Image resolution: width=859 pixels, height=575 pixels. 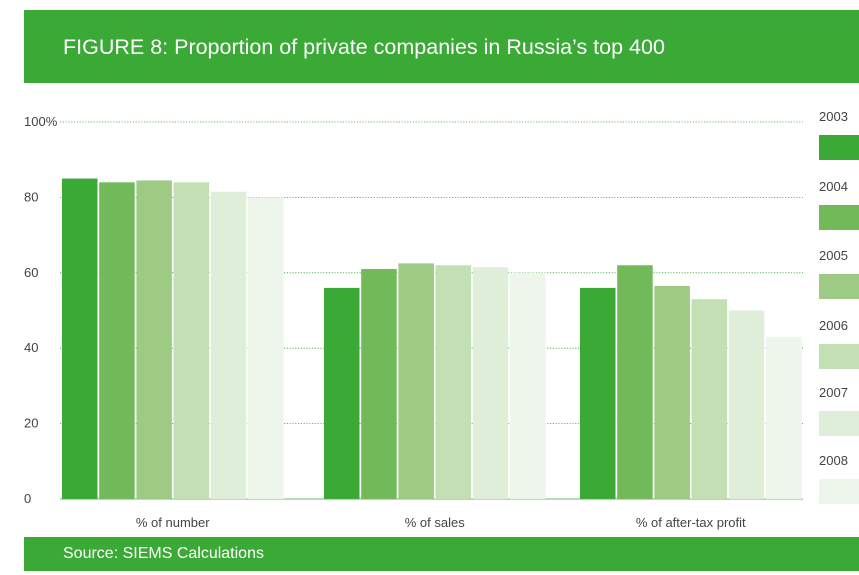 I want to click on y-tick-label: 100%, so click(x=41, y=121).